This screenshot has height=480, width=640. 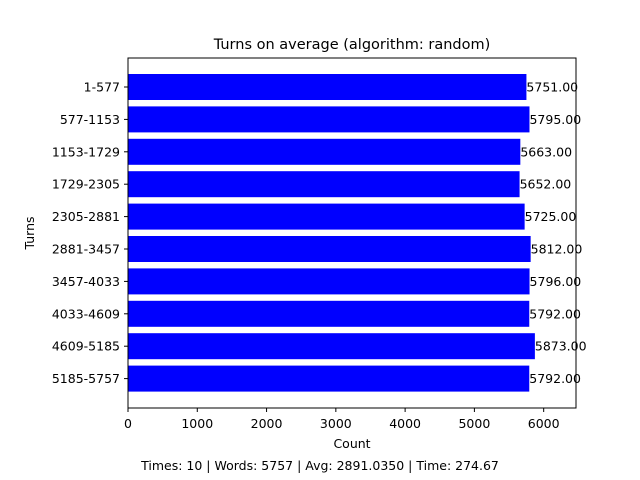 I want to click on y-tick-label: 1729-2305, so click(x=86, y=184).